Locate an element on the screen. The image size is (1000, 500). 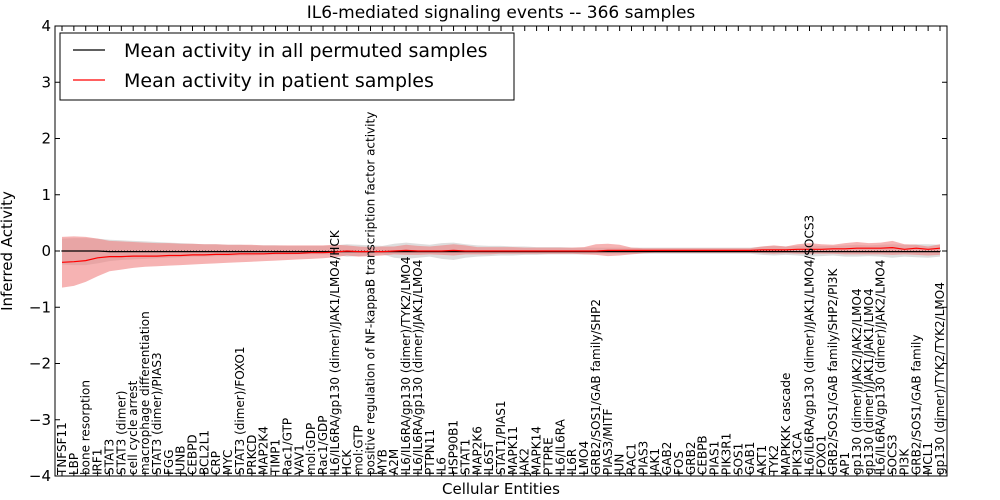
y-tick-label: 3 is located at coordinates (46, 82).